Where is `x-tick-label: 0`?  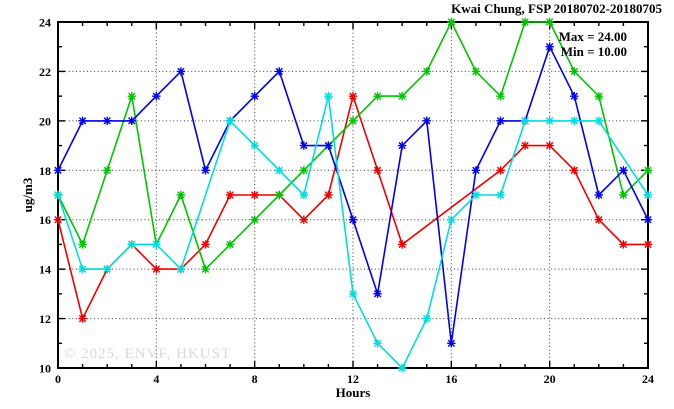 x-tick-label: 0 is located at coordinates (58, 379).